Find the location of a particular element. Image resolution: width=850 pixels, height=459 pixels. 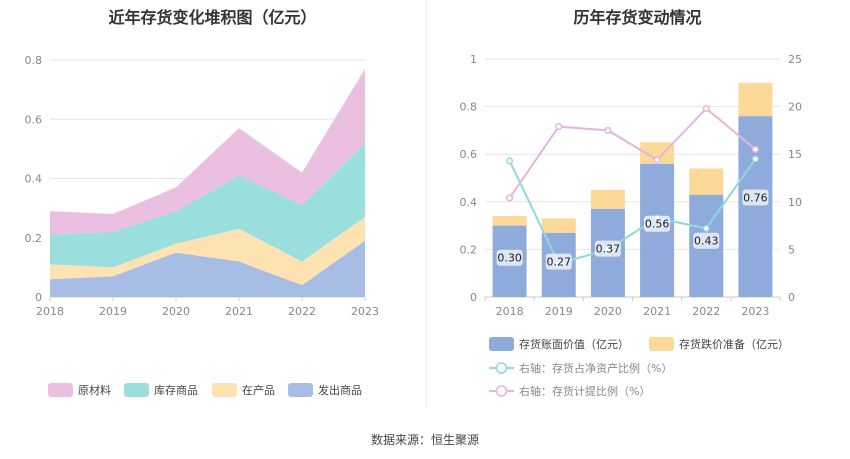

y-left-tick-label: 0.6 is located at coordinates (469, 154).